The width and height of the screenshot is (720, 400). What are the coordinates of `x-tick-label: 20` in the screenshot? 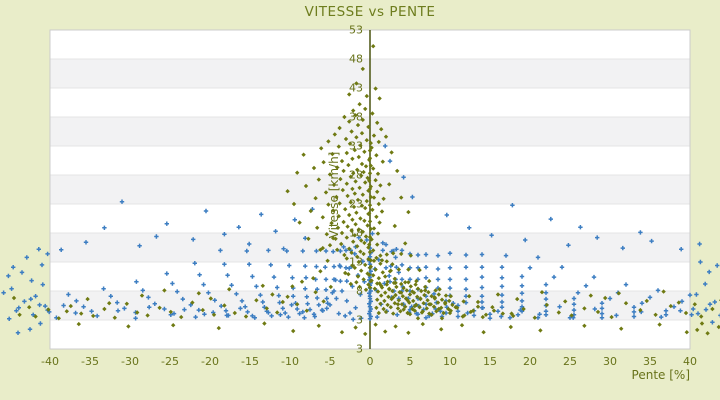 It's located at (530, 361).